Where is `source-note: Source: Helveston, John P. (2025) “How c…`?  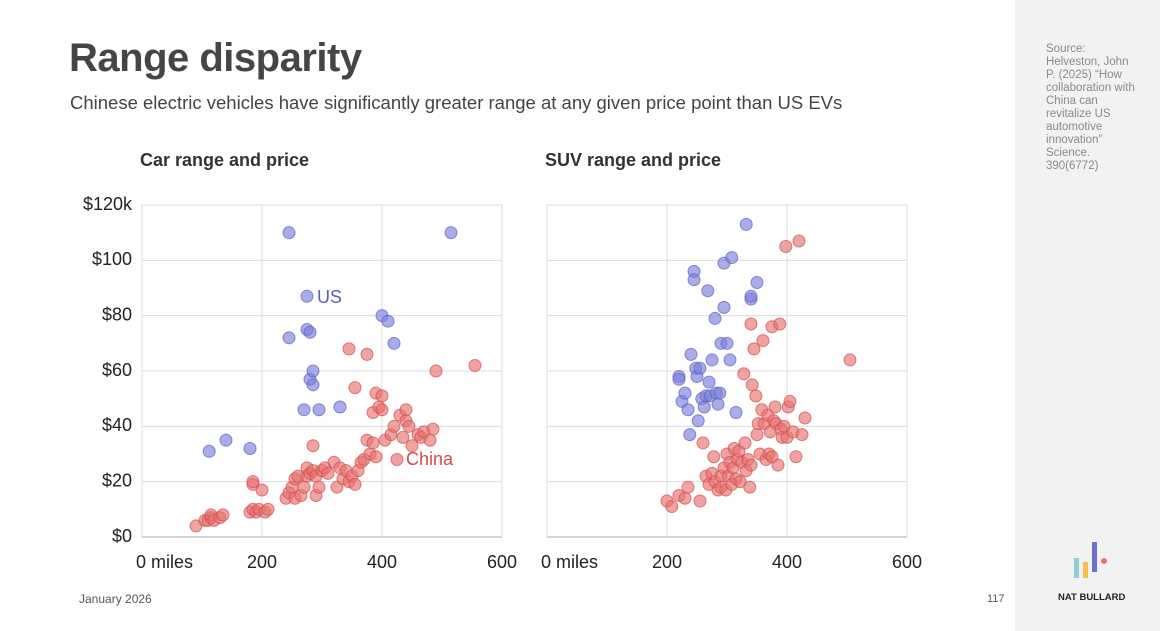
source-note: Source: Helveston, John P. (2025) “How c… is located at coordinates (1090, 107).